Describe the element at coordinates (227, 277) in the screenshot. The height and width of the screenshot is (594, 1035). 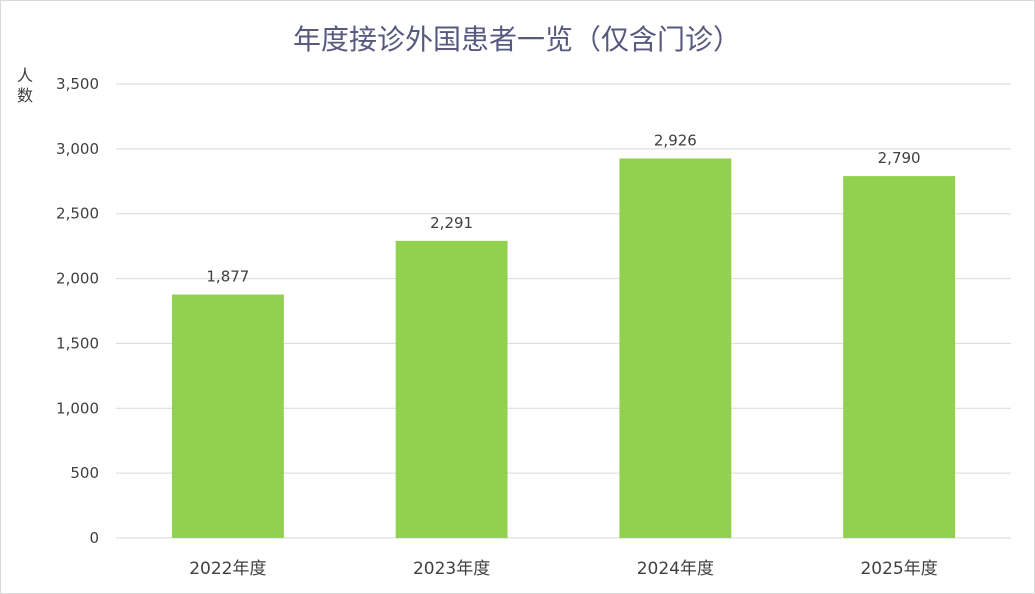
I see `data-label: 1,877` at that location.